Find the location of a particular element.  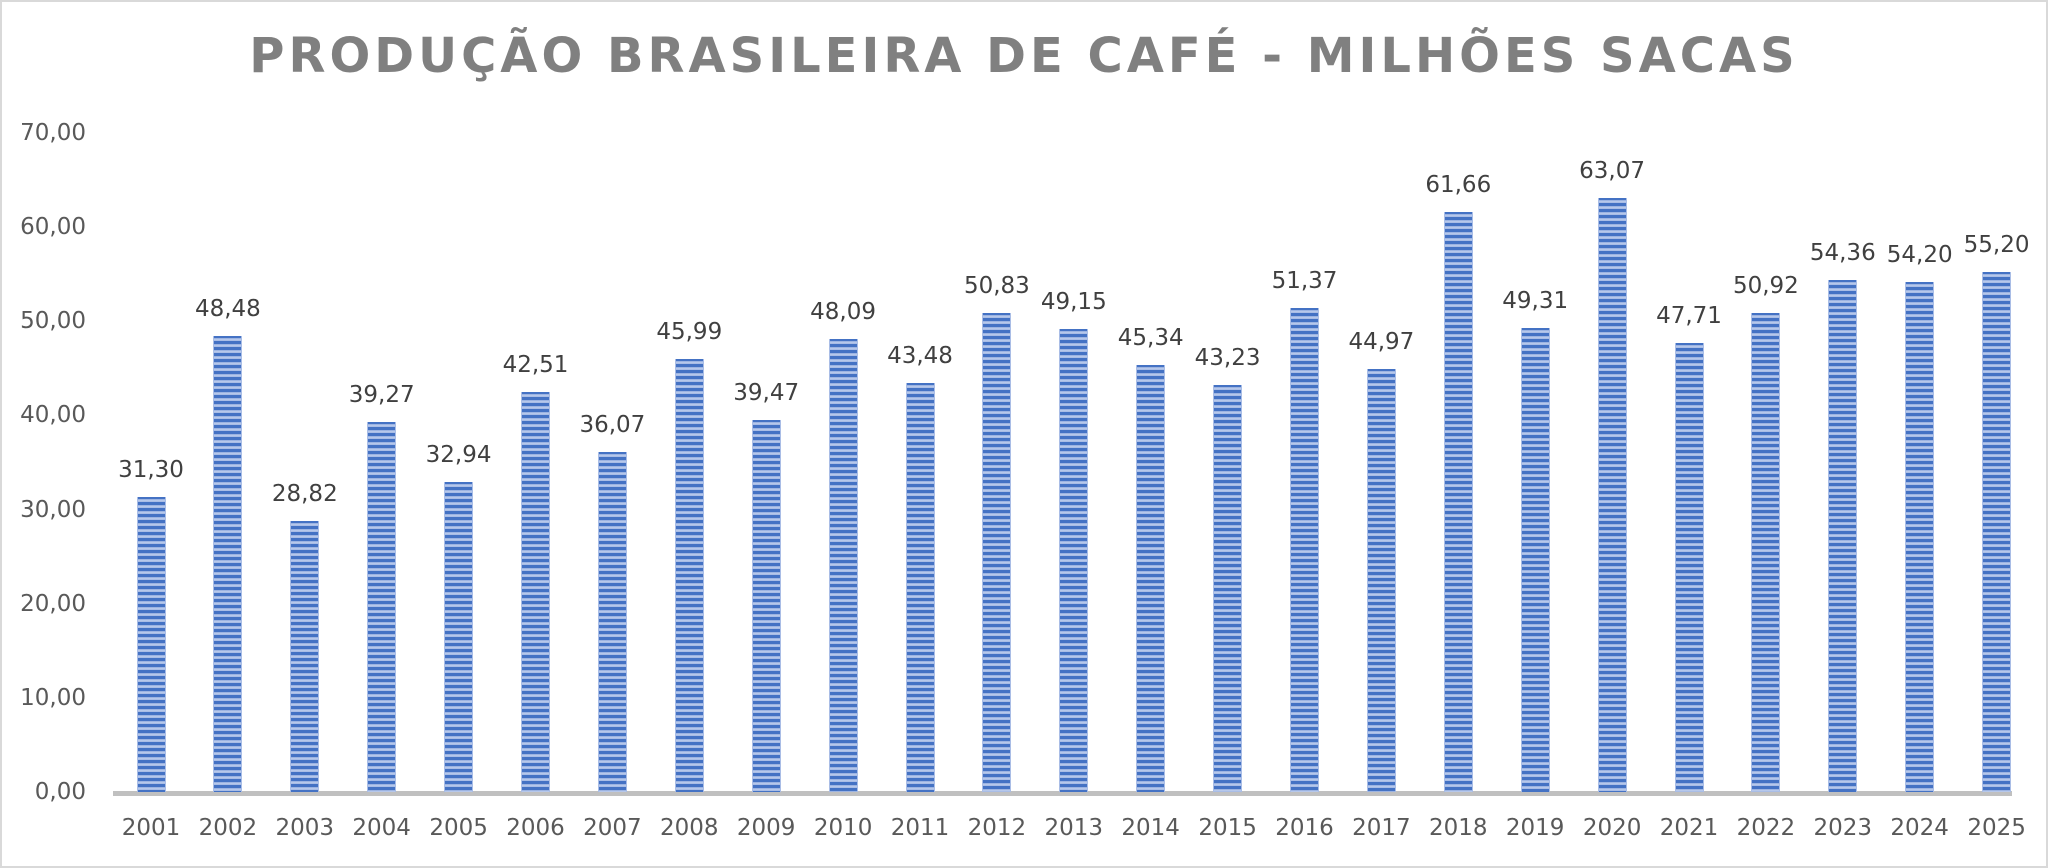

bar-2025 is located at coordinates (1997, 532).